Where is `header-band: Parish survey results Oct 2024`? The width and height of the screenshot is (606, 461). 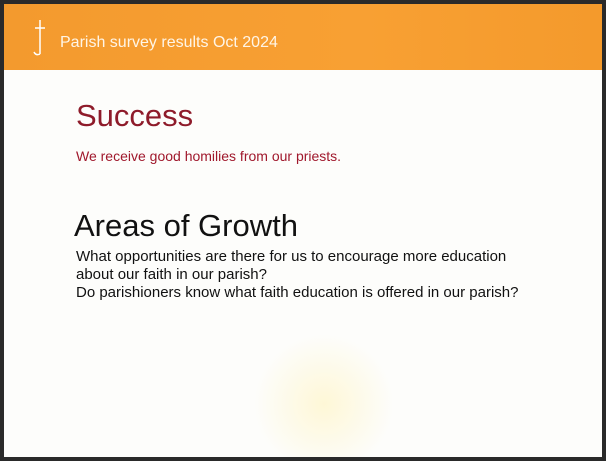
header-band: Parish survey results Oct 2024 is located at coordinates (303, 37).